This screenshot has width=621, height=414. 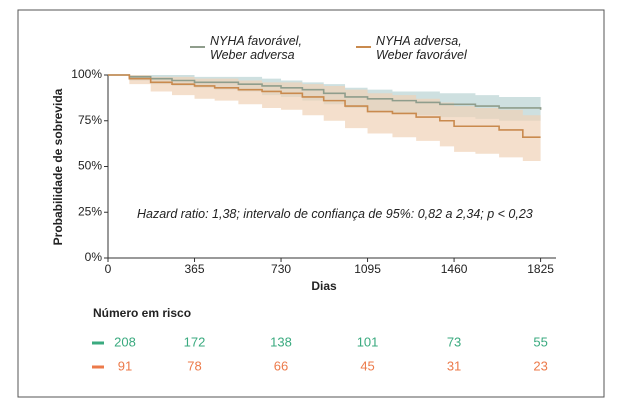 What do you see at coordinates (90, 120) in the screenshot?
I see `y-tick-label: 75%` at bounding box center [90, 120].